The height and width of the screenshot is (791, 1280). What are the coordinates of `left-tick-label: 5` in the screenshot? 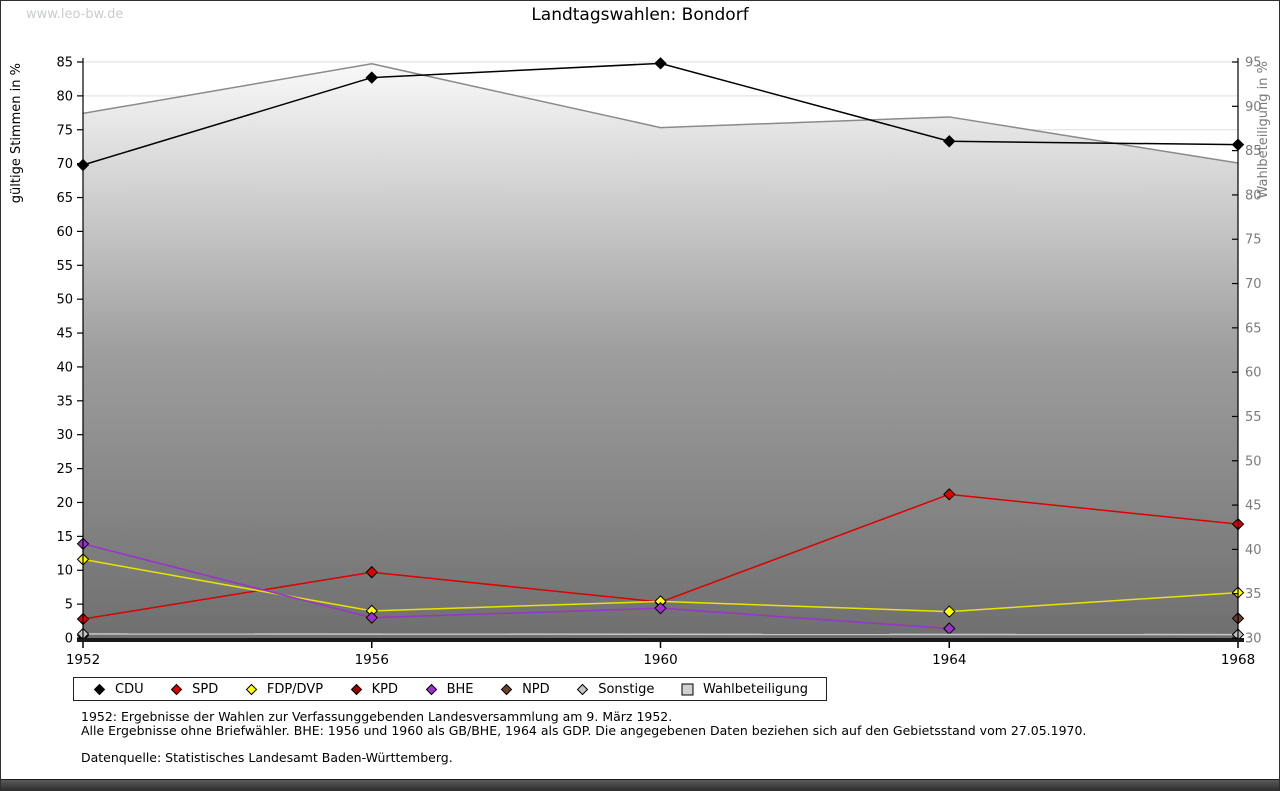 It's located at (69, 605).